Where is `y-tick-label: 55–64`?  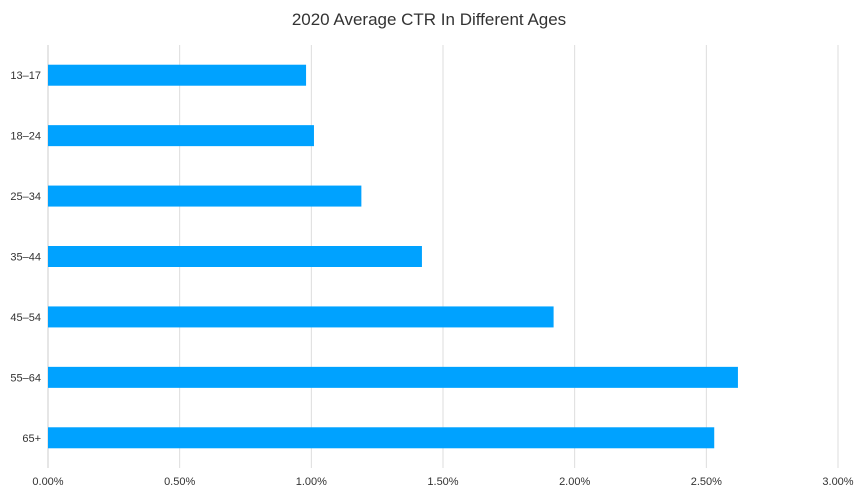 y-tick-label: 55–64 is located at coordinates (25, 378).